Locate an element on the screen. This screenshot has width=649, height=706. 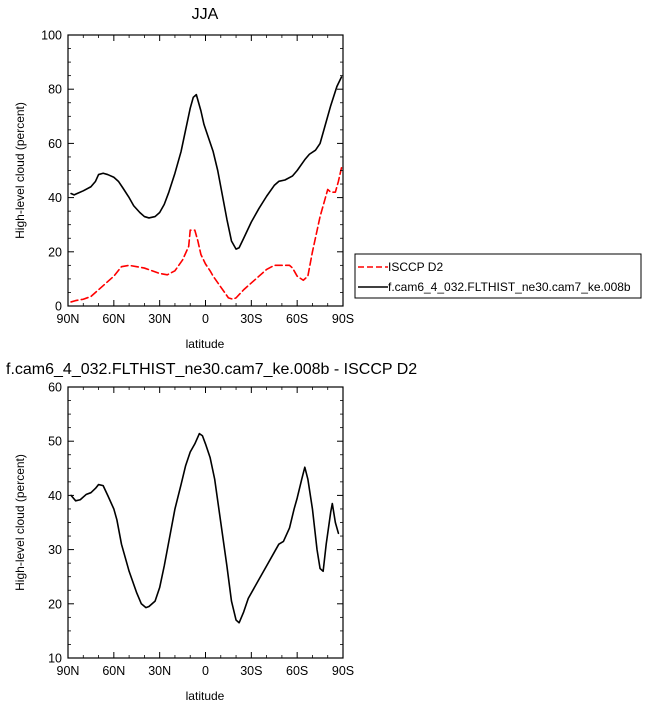
bottom-y-tick-label: 50 is located at coordinates (55, 442).